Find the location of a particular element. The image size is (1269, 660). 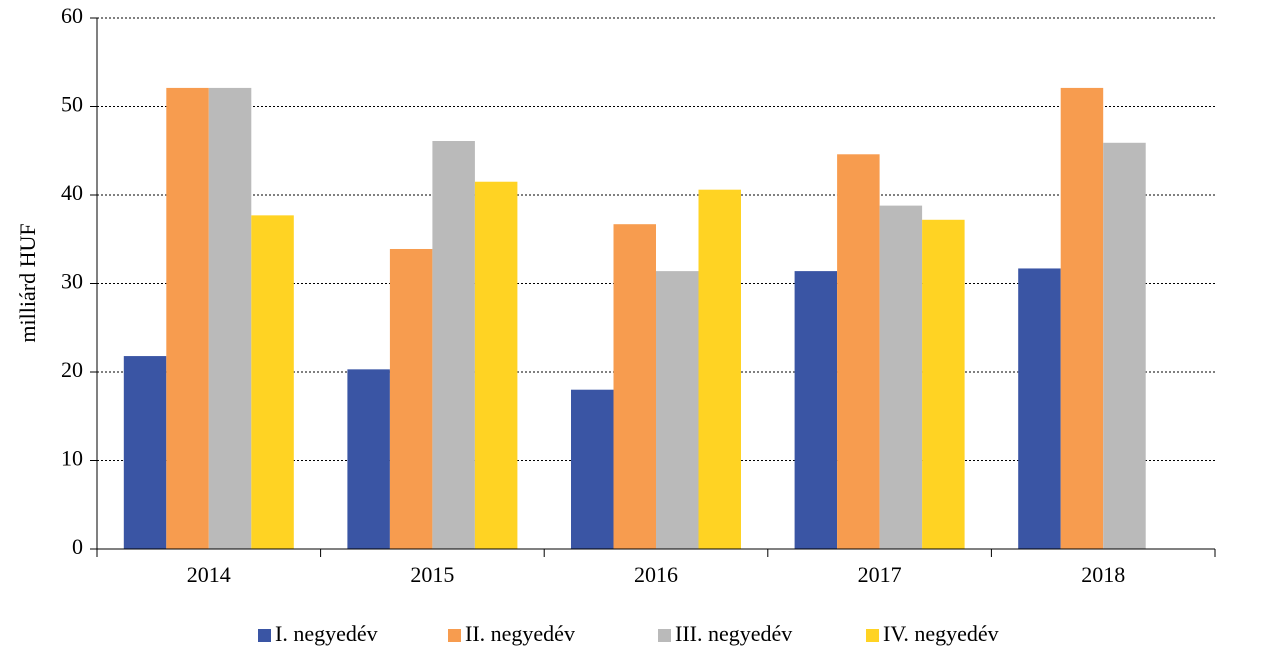

y-tick-label: 40 is located at coordinates (72, 192).